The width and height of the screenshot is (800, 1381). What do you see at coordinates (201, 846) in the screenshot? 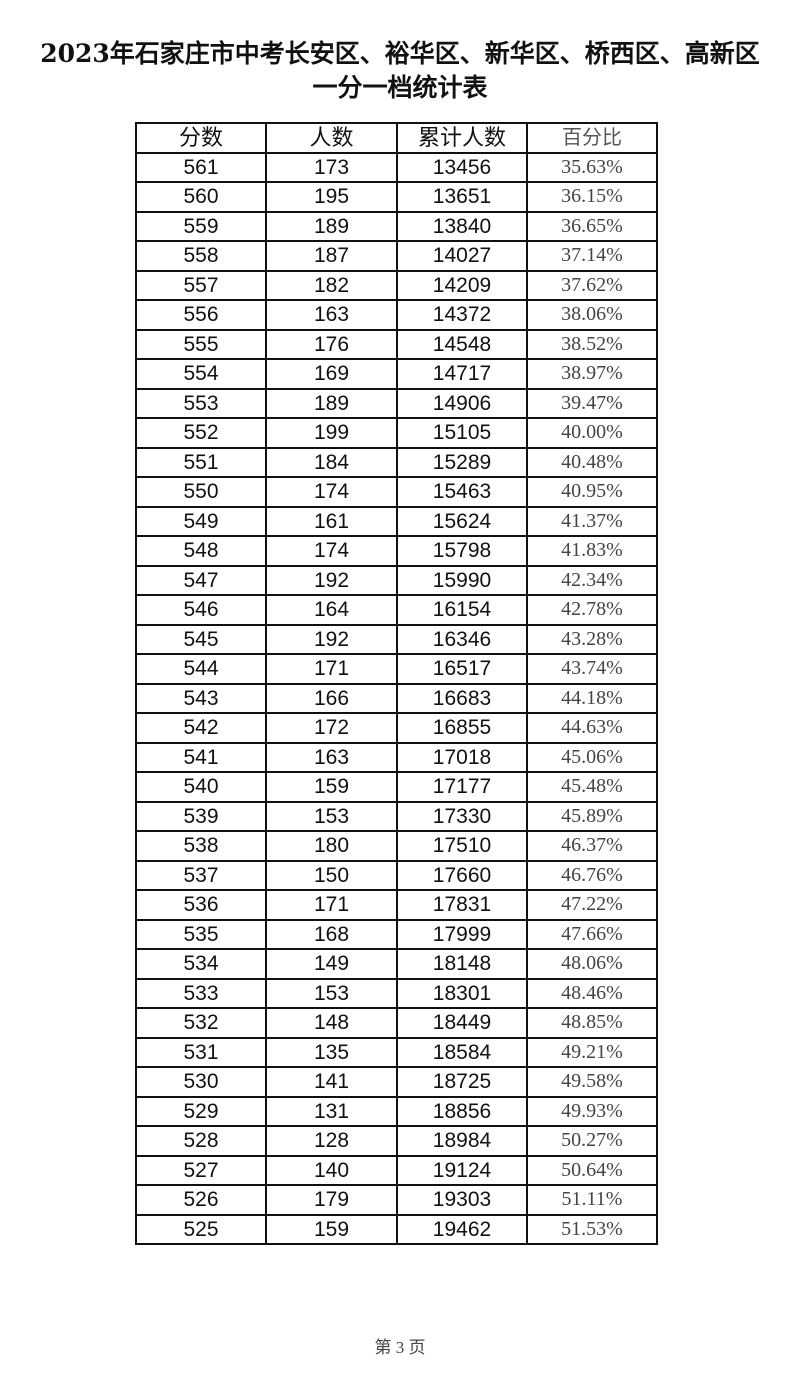
I see `cell-score: 538` at bounding box center [201, 846].